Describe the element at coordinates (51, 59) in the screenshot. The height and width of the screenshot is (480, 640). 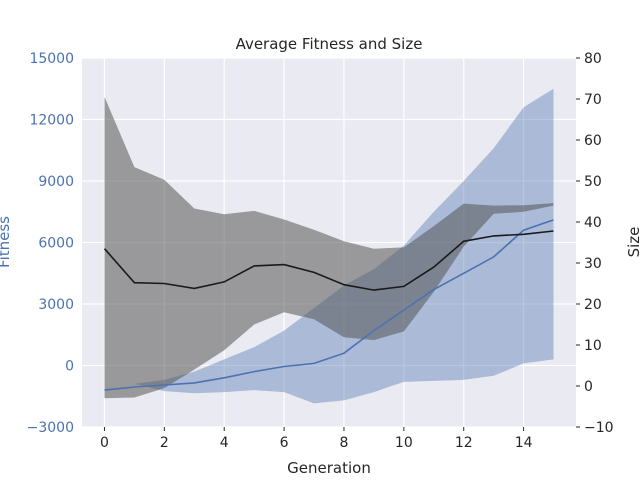
I see `left-y-tick-label-6: 15000` at that location.